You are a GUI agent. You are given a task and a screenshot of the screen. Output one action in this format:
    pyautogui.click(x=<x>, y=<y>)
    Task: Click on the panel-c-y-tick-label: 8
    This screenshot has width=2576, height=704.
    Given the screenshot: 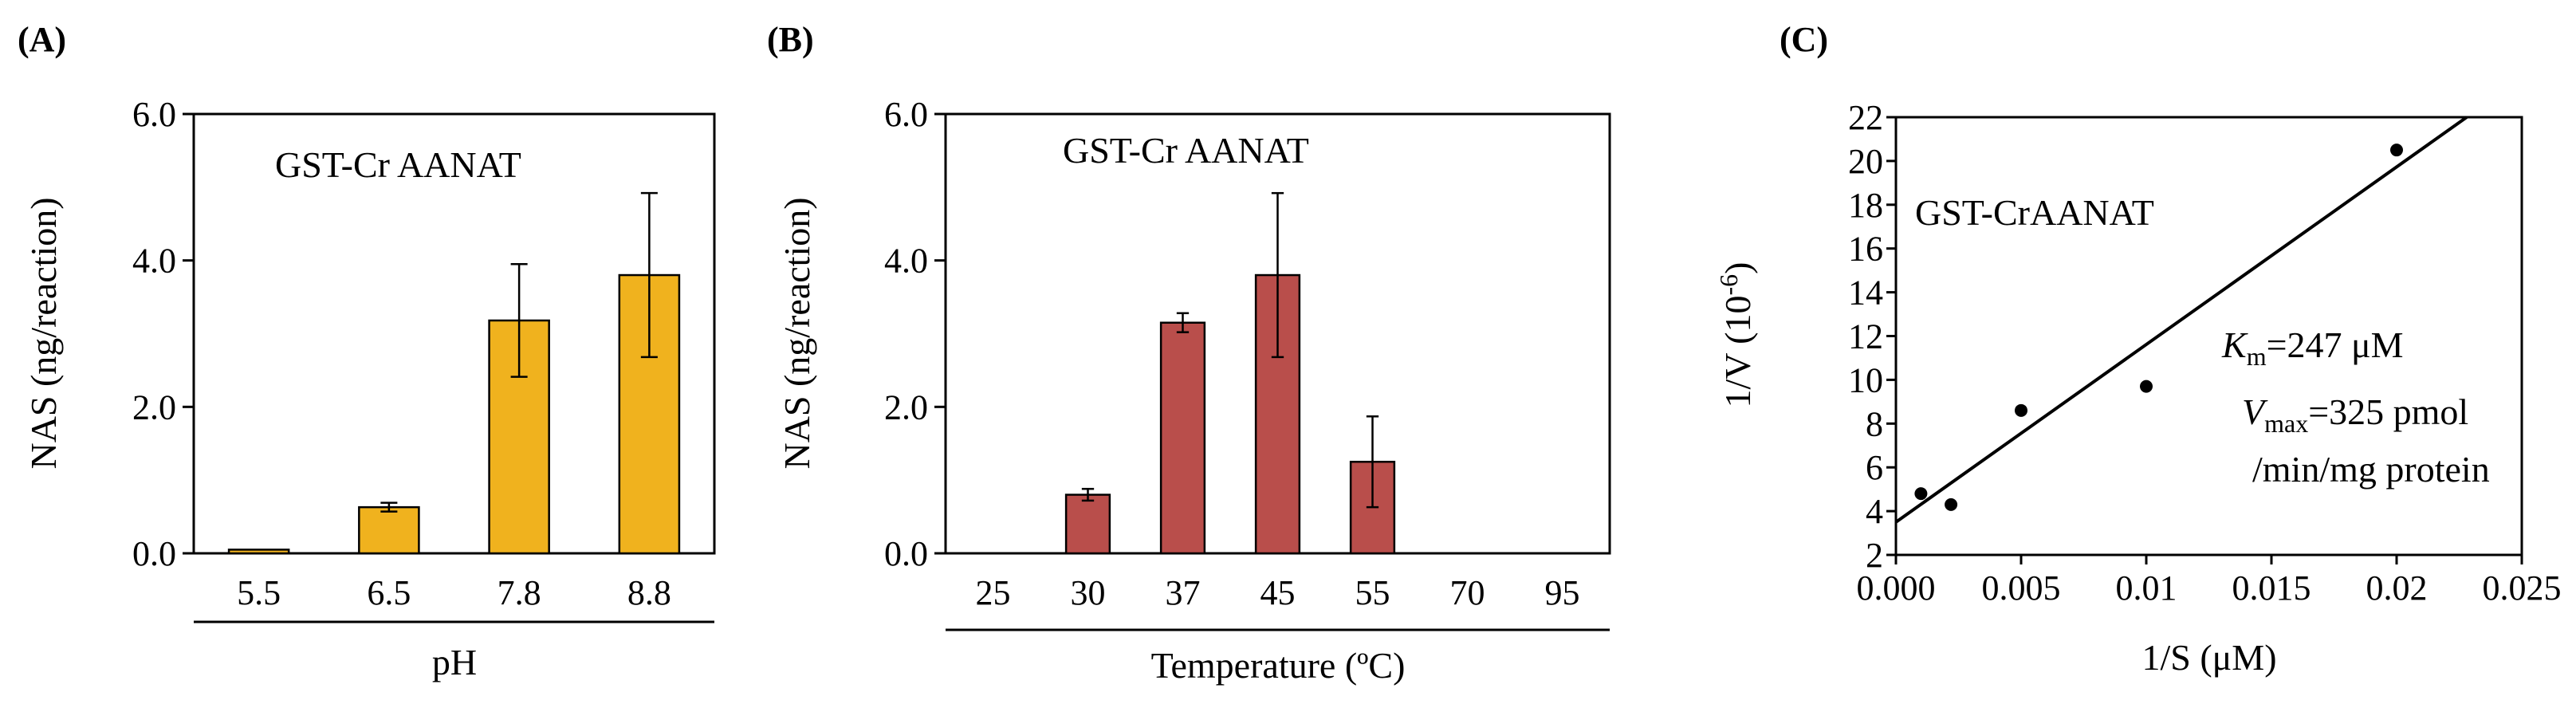 What is the action you would take?
    pyautogui.click(x=1874, y=423)
    